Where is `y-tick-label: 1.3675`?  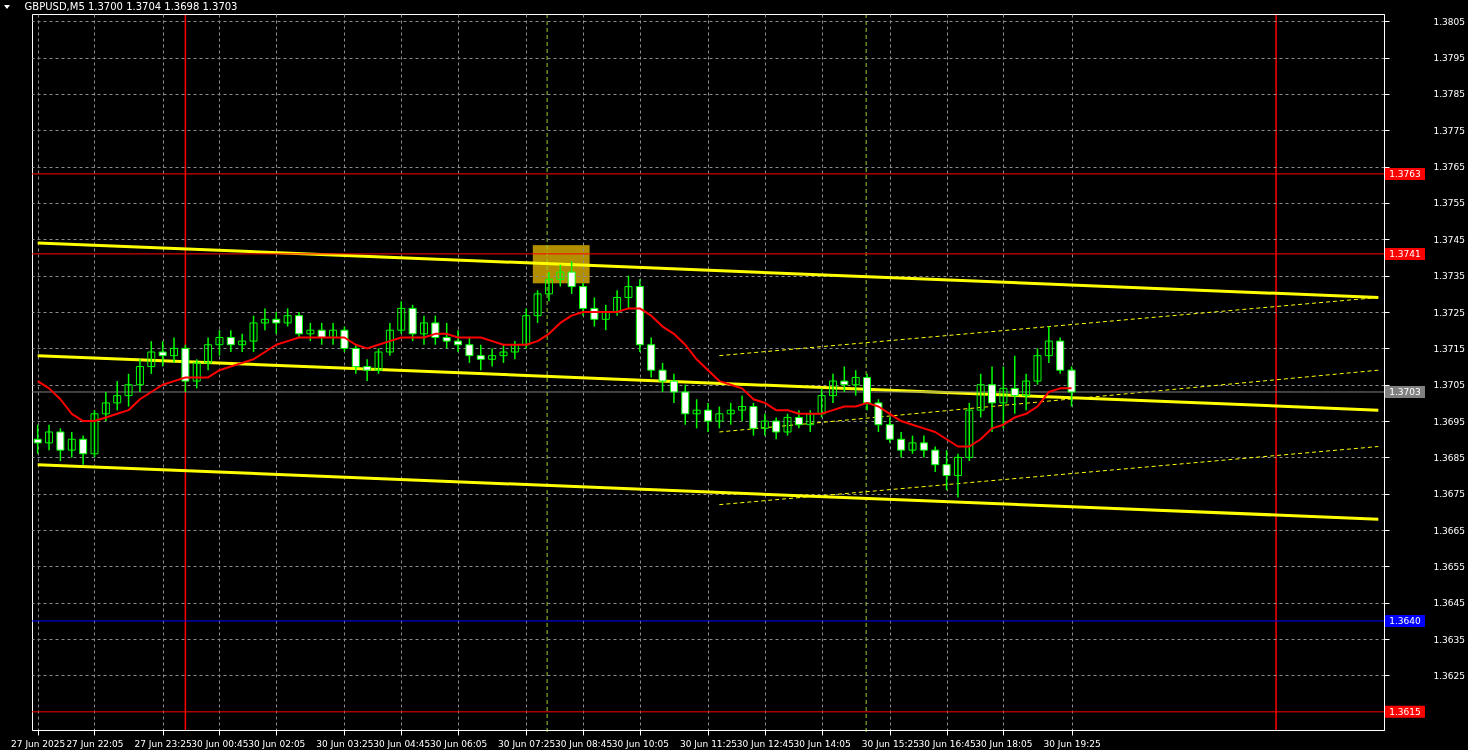
y-tick-label: 1.3675 is located at coordinates (1449, 494).